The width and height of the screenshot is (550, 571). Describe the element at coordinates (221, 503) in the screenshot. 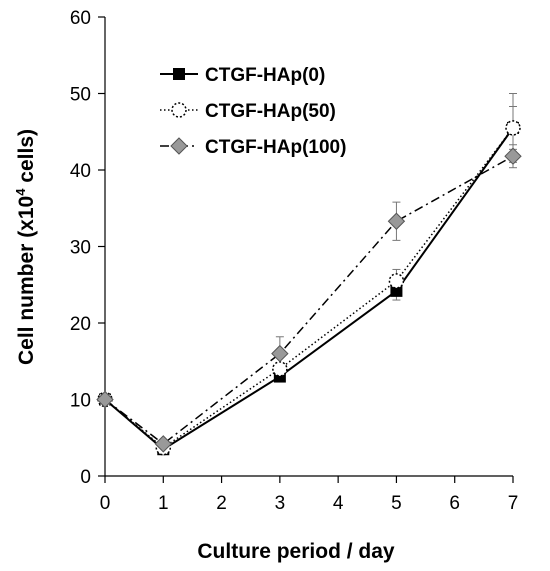

I see `x-tick-label: 2` at that location.